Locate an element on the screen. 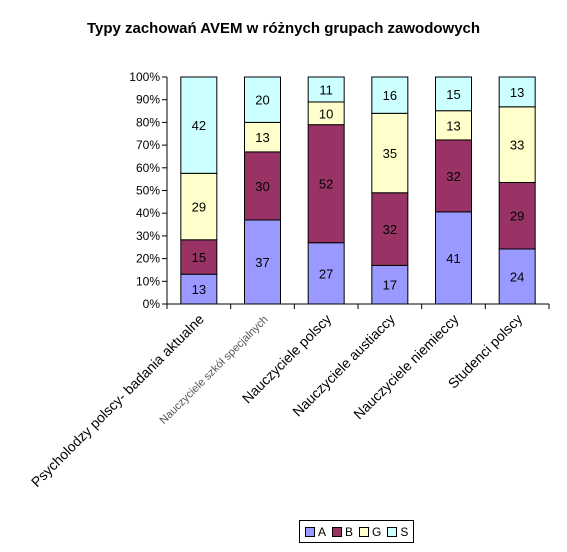 The height and width of the screenshot is (552, 567). y-tick-label: 100% is located at coordinates (144, 77).